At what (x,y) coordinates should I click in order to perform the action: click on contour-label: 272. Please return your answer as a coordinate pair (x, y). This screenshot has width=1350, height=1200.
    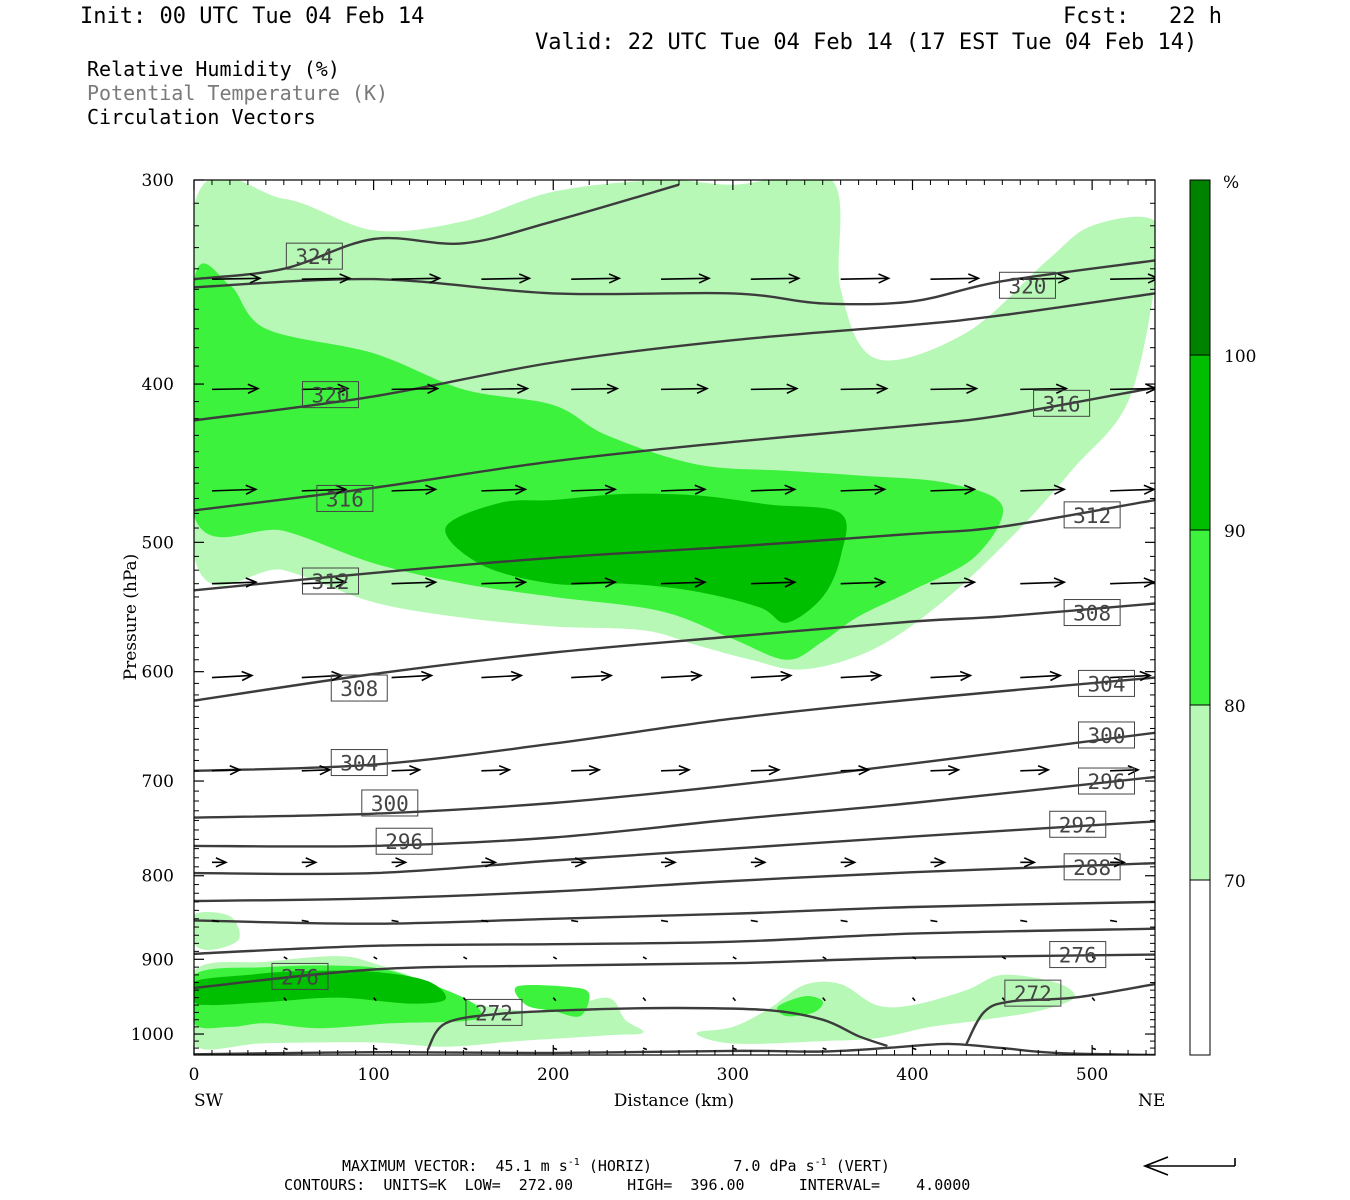
    Looking at the image, I should click on (494, 1012).